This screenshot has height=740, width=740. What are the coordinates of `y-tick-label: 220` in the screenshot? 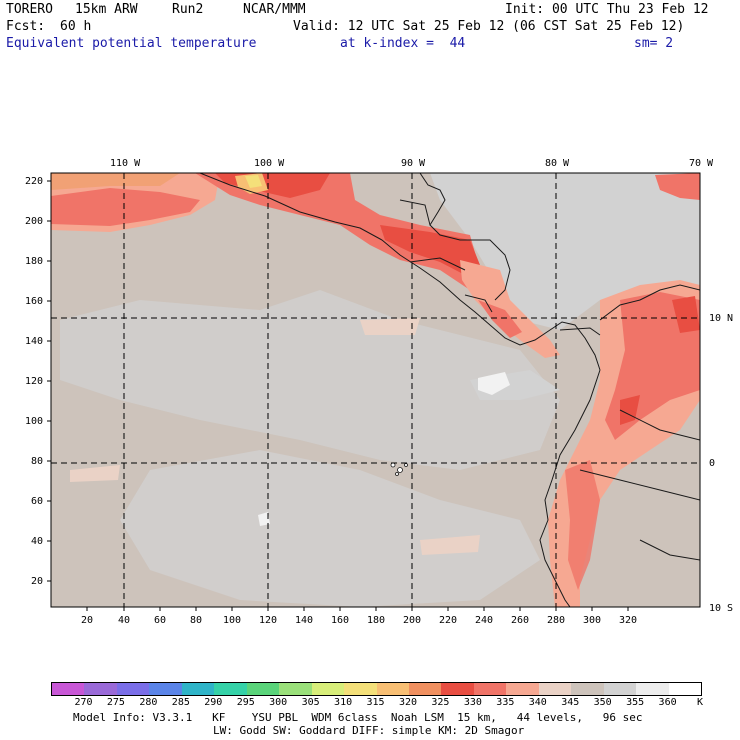 It's located at (34, 181).